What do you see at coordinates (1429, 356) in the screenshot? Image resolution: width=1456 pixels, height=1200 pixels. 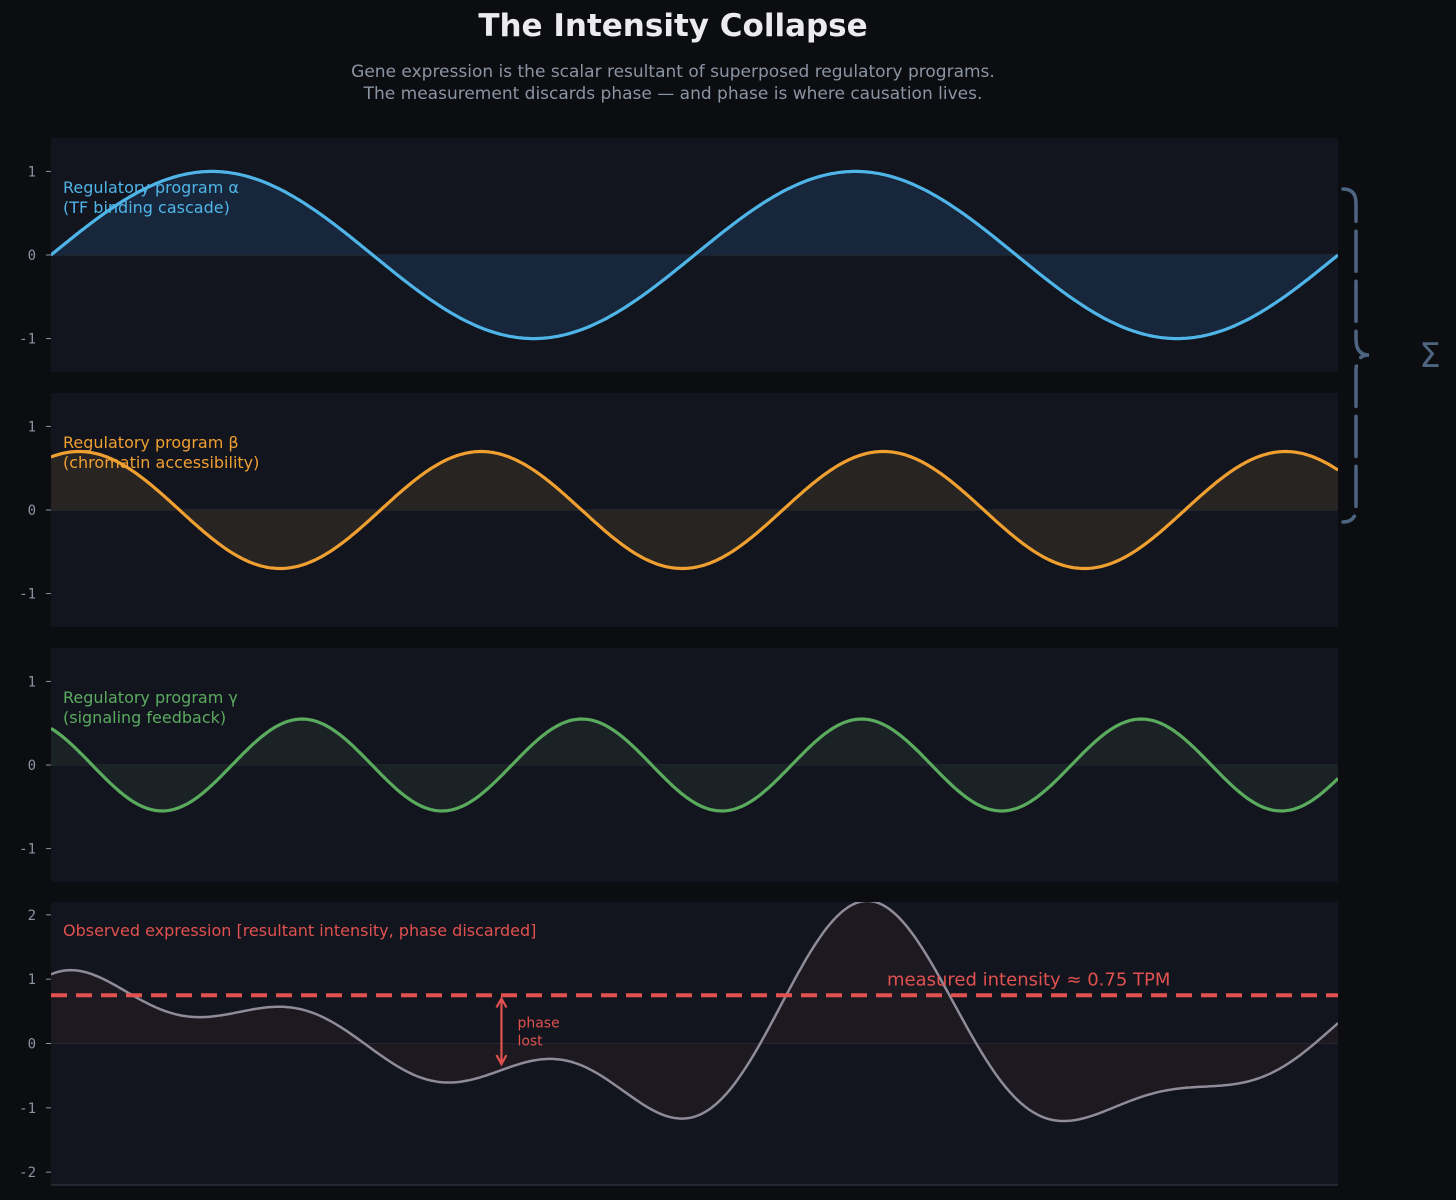 I see `sum-symbol: Σ` at bounding box center [1429, 356].